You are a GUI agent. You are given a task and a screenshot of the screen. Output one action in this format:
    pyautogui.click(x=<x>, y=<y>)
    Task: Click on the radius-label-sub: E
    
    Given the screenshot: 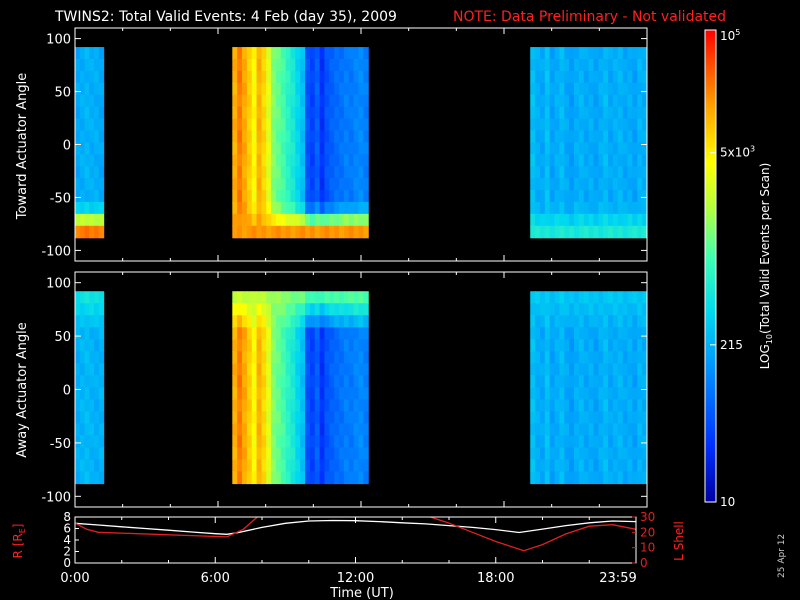 What is the action you would take?
    pyautogui.click(x=22, y=530)
    